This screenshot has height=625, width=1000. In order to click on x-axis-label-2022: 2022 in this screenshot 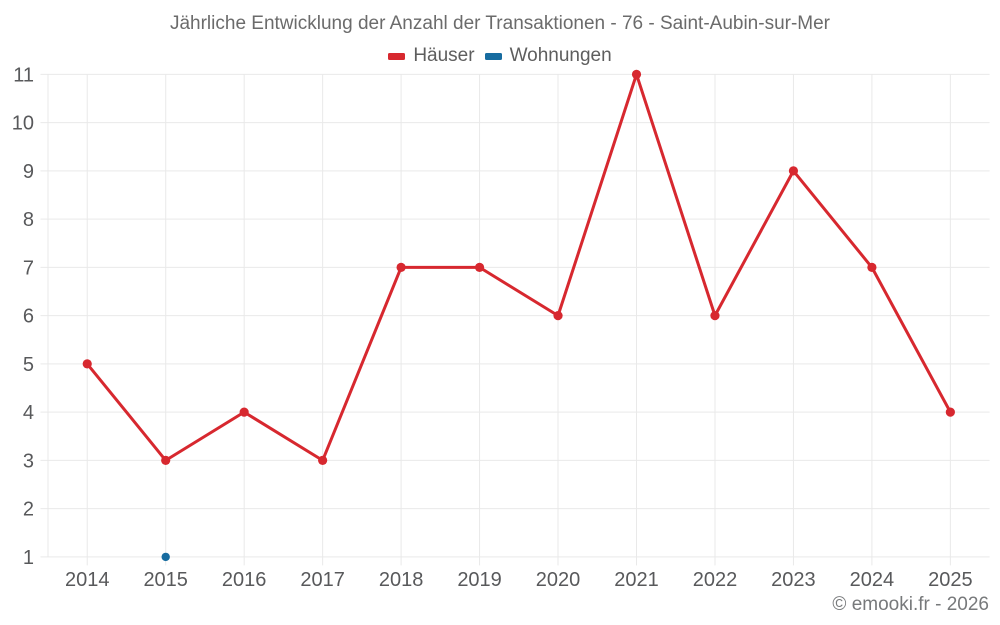, I will do `click(715, 580)`.